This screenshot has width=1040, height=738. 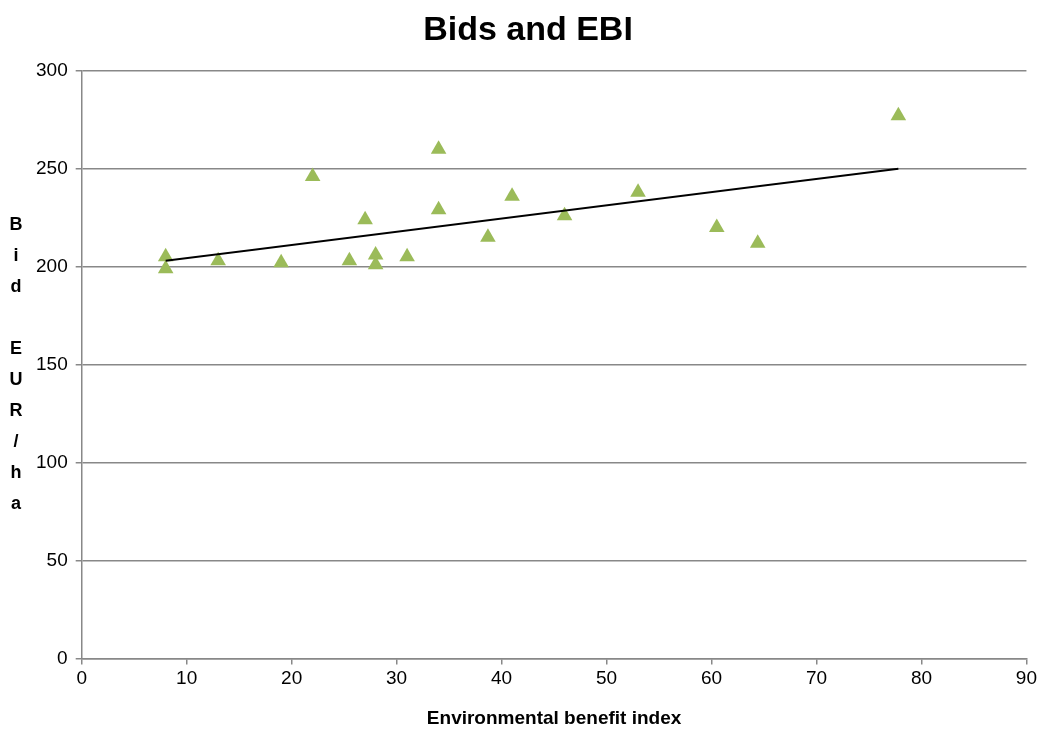 I want to click on y-tick-label: 0, so click(x=62, y=657).